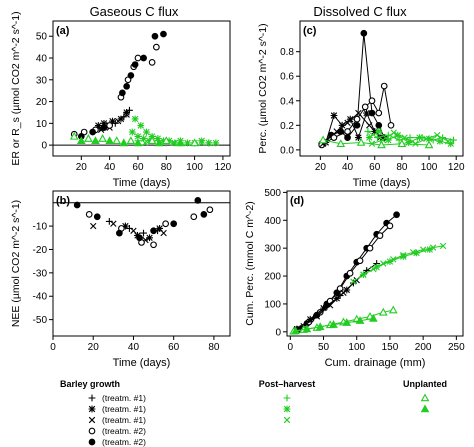  Describe the element at coordinates (40, 297) in the screenshot. I see `y-tick-label: -40` at that location.